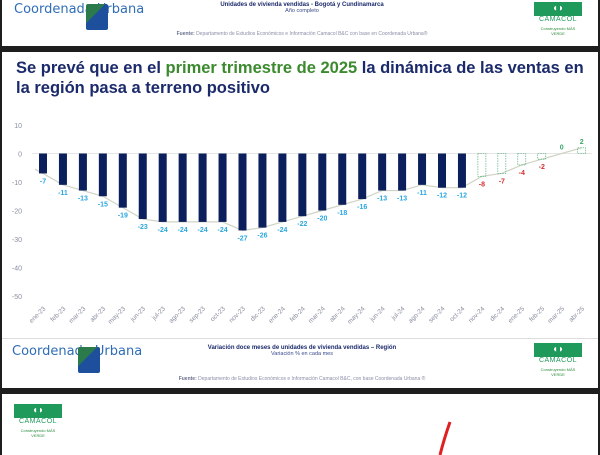  Describe the element at coordinates (197, 314) in the screenshot. I see `x-tick-label: sep-23` at that location.